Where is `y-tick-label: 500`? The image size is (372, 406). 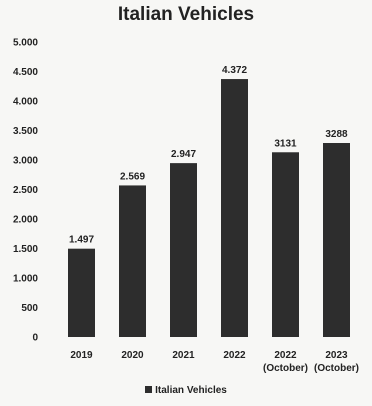
y-tick-label: 500 is located at coordinates (29, 308).